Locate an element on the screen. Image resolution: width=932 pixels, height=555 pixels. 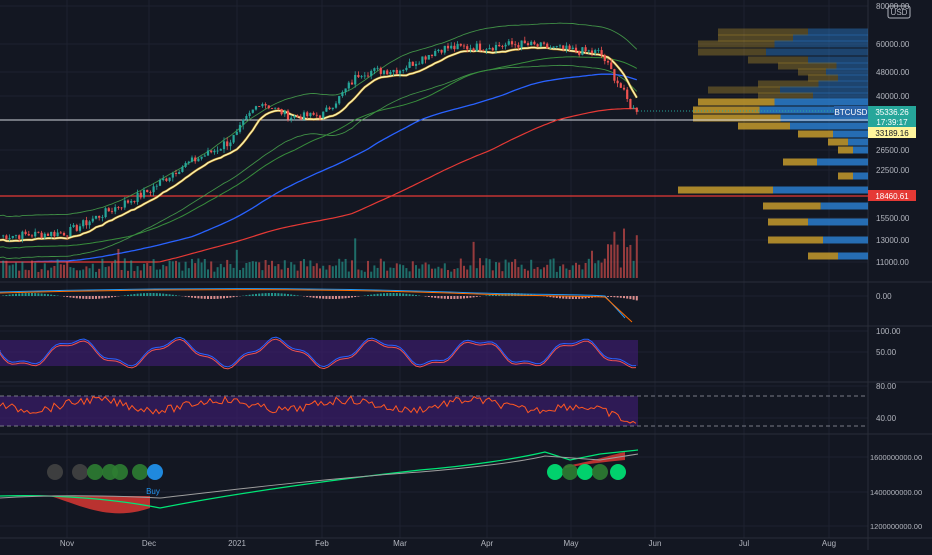
obv-pane is located at coordinates (319, 481).